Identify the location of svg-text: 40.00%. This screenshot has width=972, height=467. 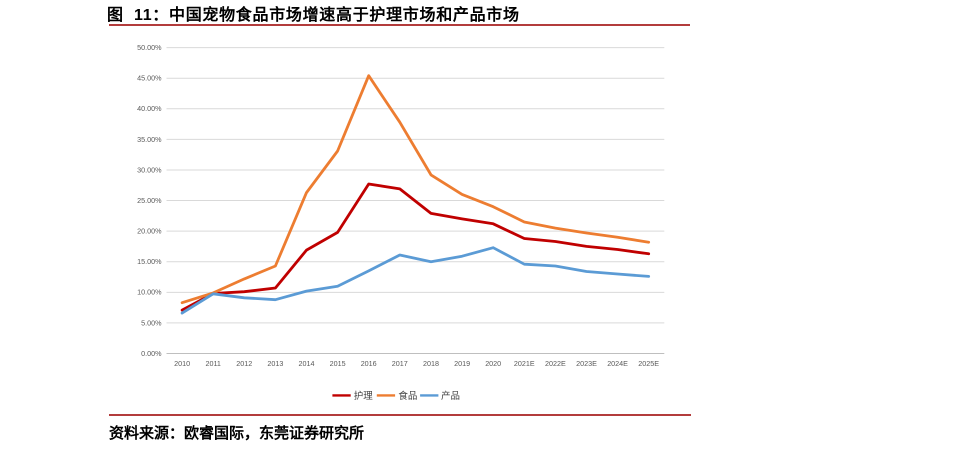
(149, 108).